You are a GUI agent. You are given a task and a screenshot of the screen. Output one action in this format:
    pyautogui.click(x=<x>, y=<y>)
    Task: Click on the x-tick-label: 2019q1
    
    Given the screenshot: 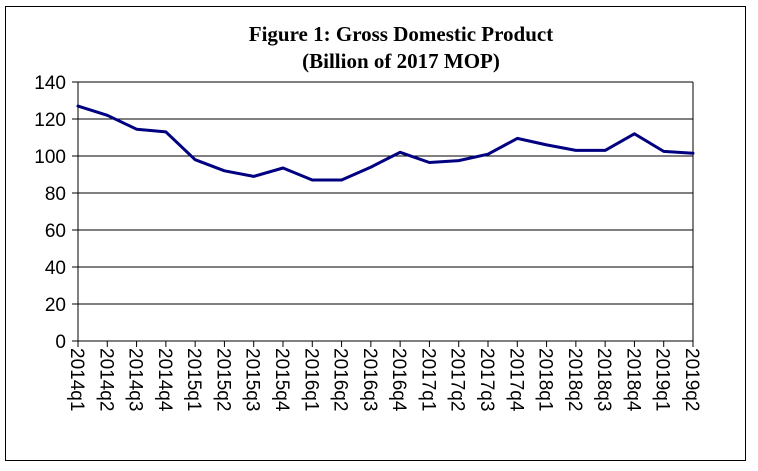 What is the action you would take?
    pyautogui.click(x=662, y=379)
    